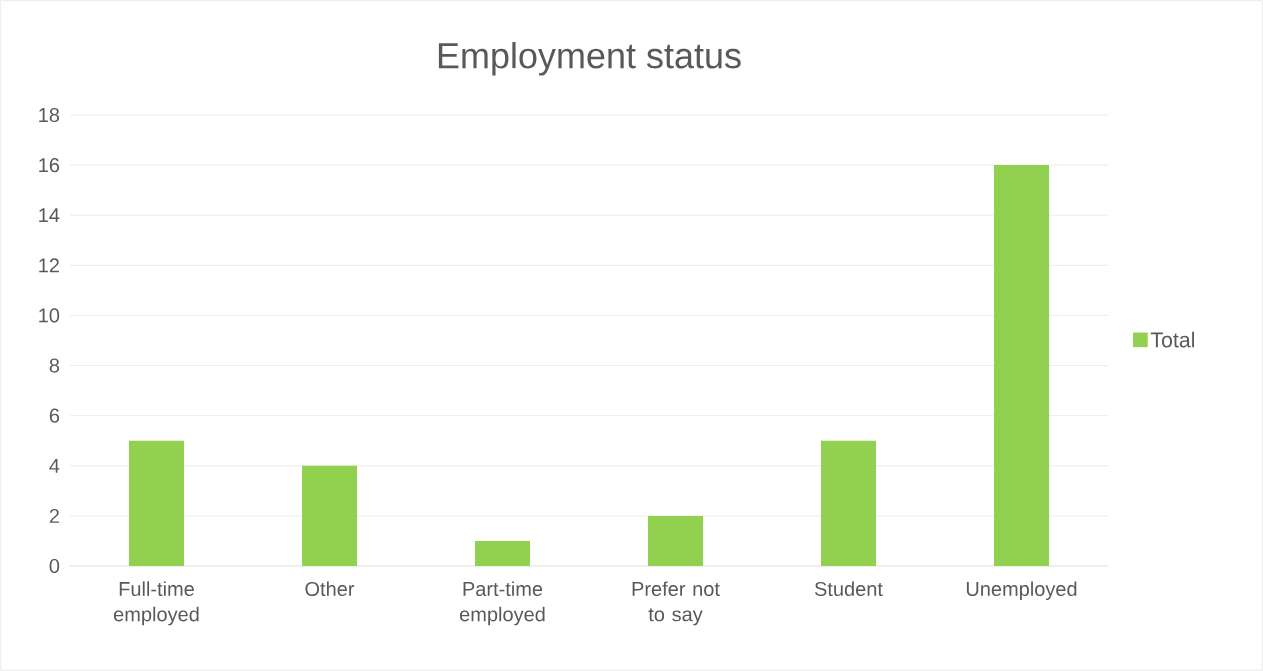 The height and width of the screenshot is (671, 1263). What do you see at coordinates (589, 59) in the screenshot?
I see `chart-title: Employment status` at bounding box center [589, 59].